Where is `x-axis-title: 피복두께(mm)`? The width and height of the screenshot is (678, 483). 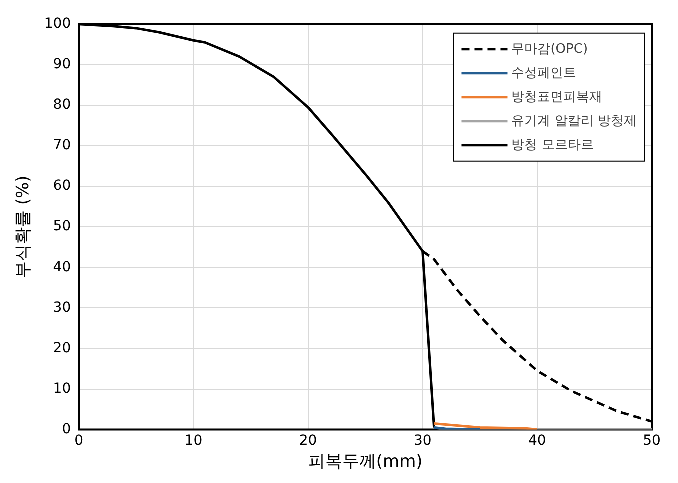
x-axis-title: 피복두께(mm) is located at coordinates (365, 462).